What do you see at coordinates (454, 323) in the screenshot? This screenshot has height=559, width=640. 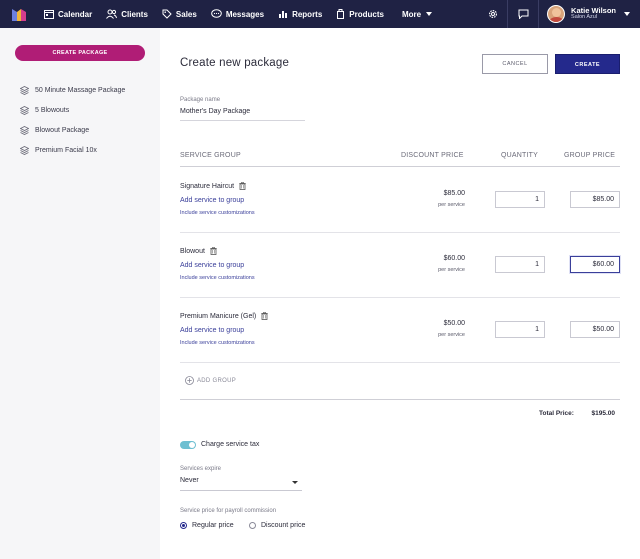 I see `discount-price: $50.00` at bounding box center [454, 323].